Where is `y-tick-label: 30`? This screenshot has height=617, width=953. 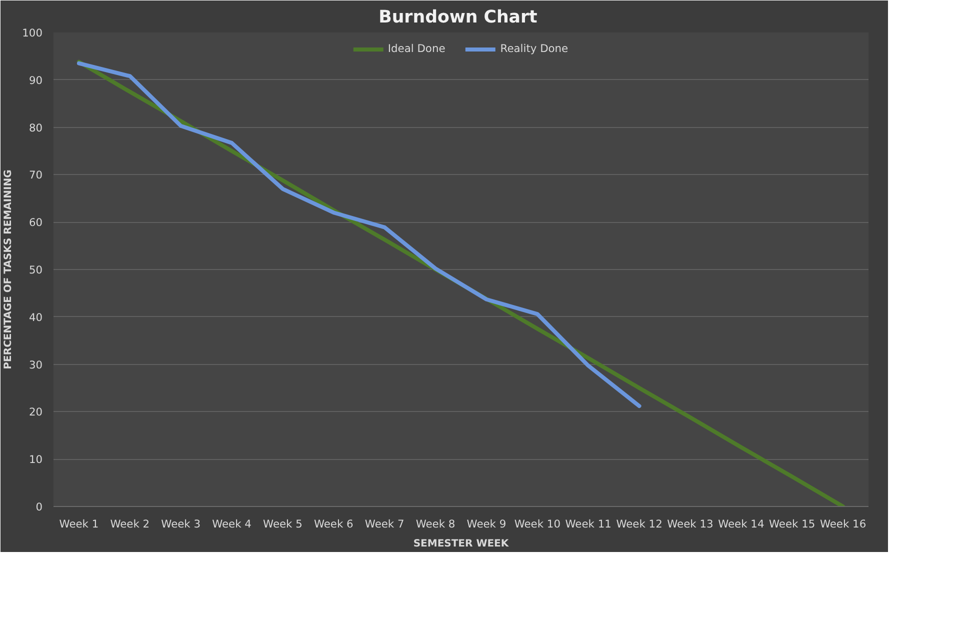
y-tick-label: 30 is located at coordinates (35, 365).